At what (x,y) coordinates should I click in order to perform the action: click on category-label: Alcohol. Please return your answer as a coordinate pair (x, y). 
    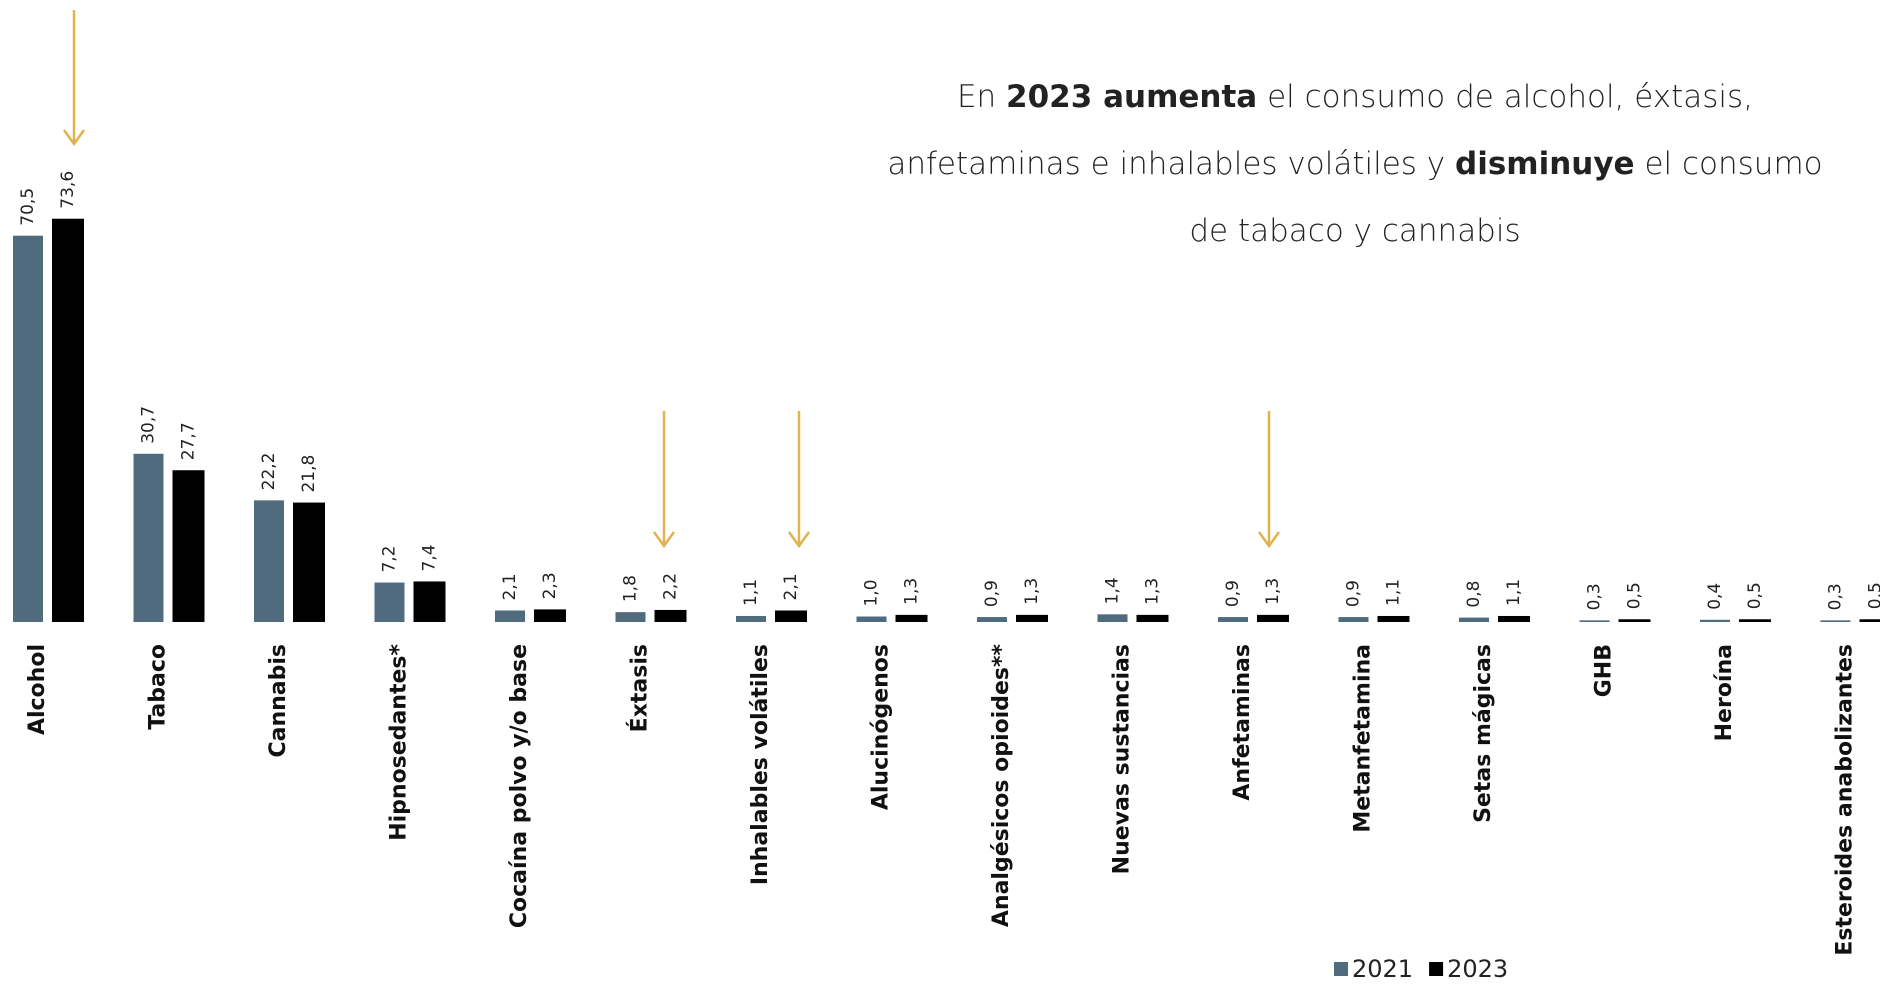
    Looking at the image, I should click on (37, 689).